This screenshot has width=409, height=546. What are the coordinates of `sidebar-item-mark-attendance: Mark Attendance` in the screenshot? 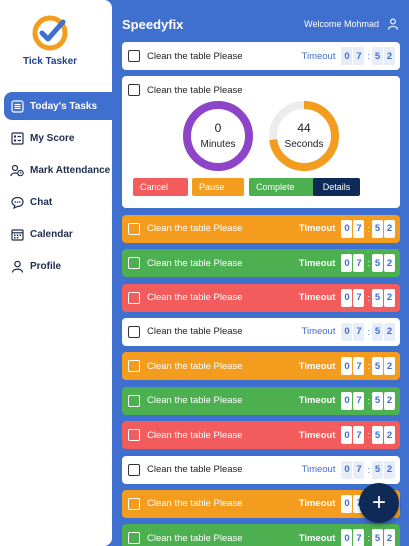 It's located at (58, 170).